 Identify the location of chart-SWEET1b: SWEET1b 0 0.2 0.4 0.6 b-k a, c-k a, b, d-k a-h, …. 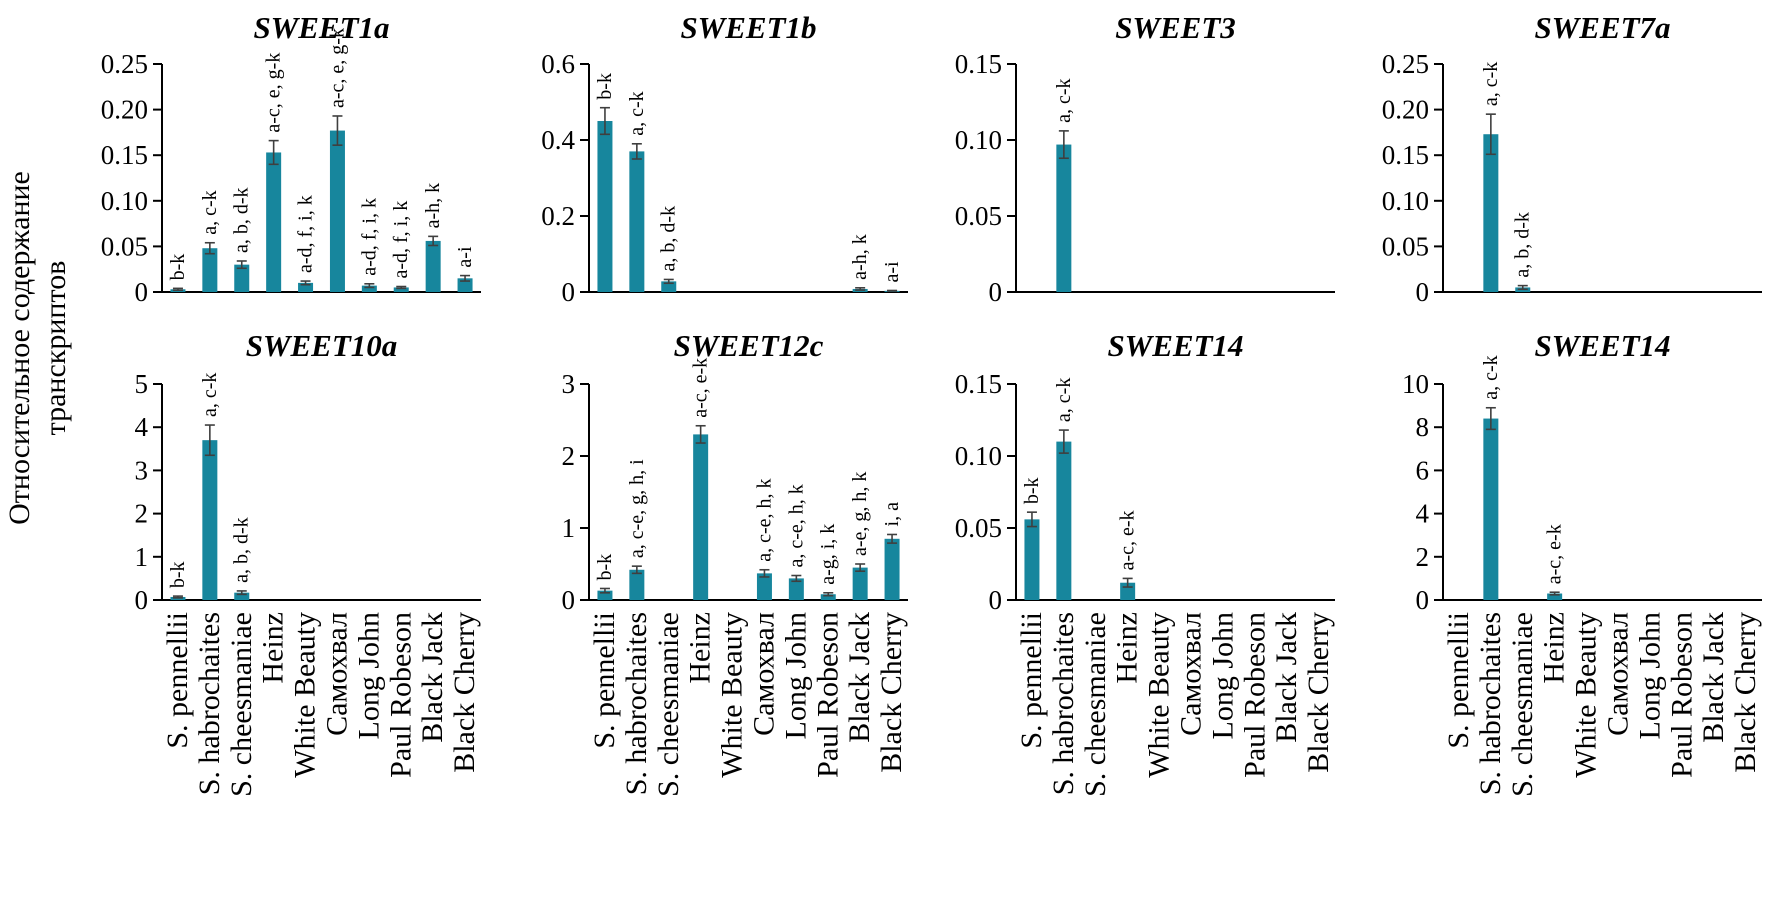
(724, 158).